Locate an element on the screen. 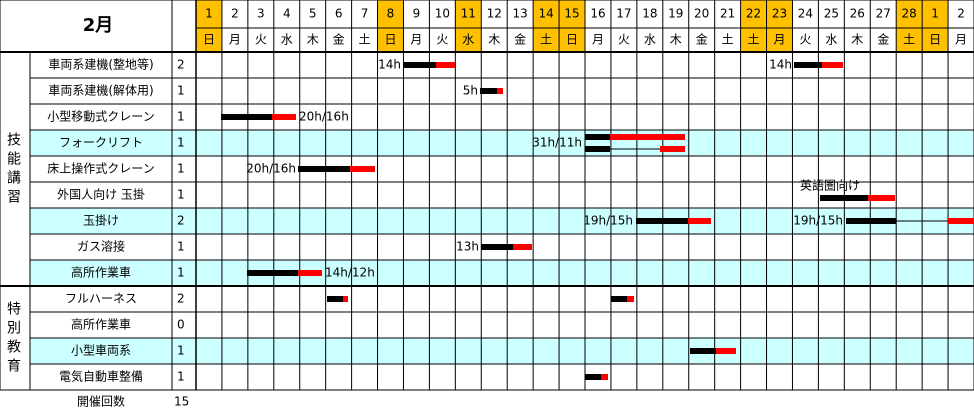 Image resolution: width=974 pixels, height=419 pixels. session-note: 31h/11h is located at coordinates (557, 143).